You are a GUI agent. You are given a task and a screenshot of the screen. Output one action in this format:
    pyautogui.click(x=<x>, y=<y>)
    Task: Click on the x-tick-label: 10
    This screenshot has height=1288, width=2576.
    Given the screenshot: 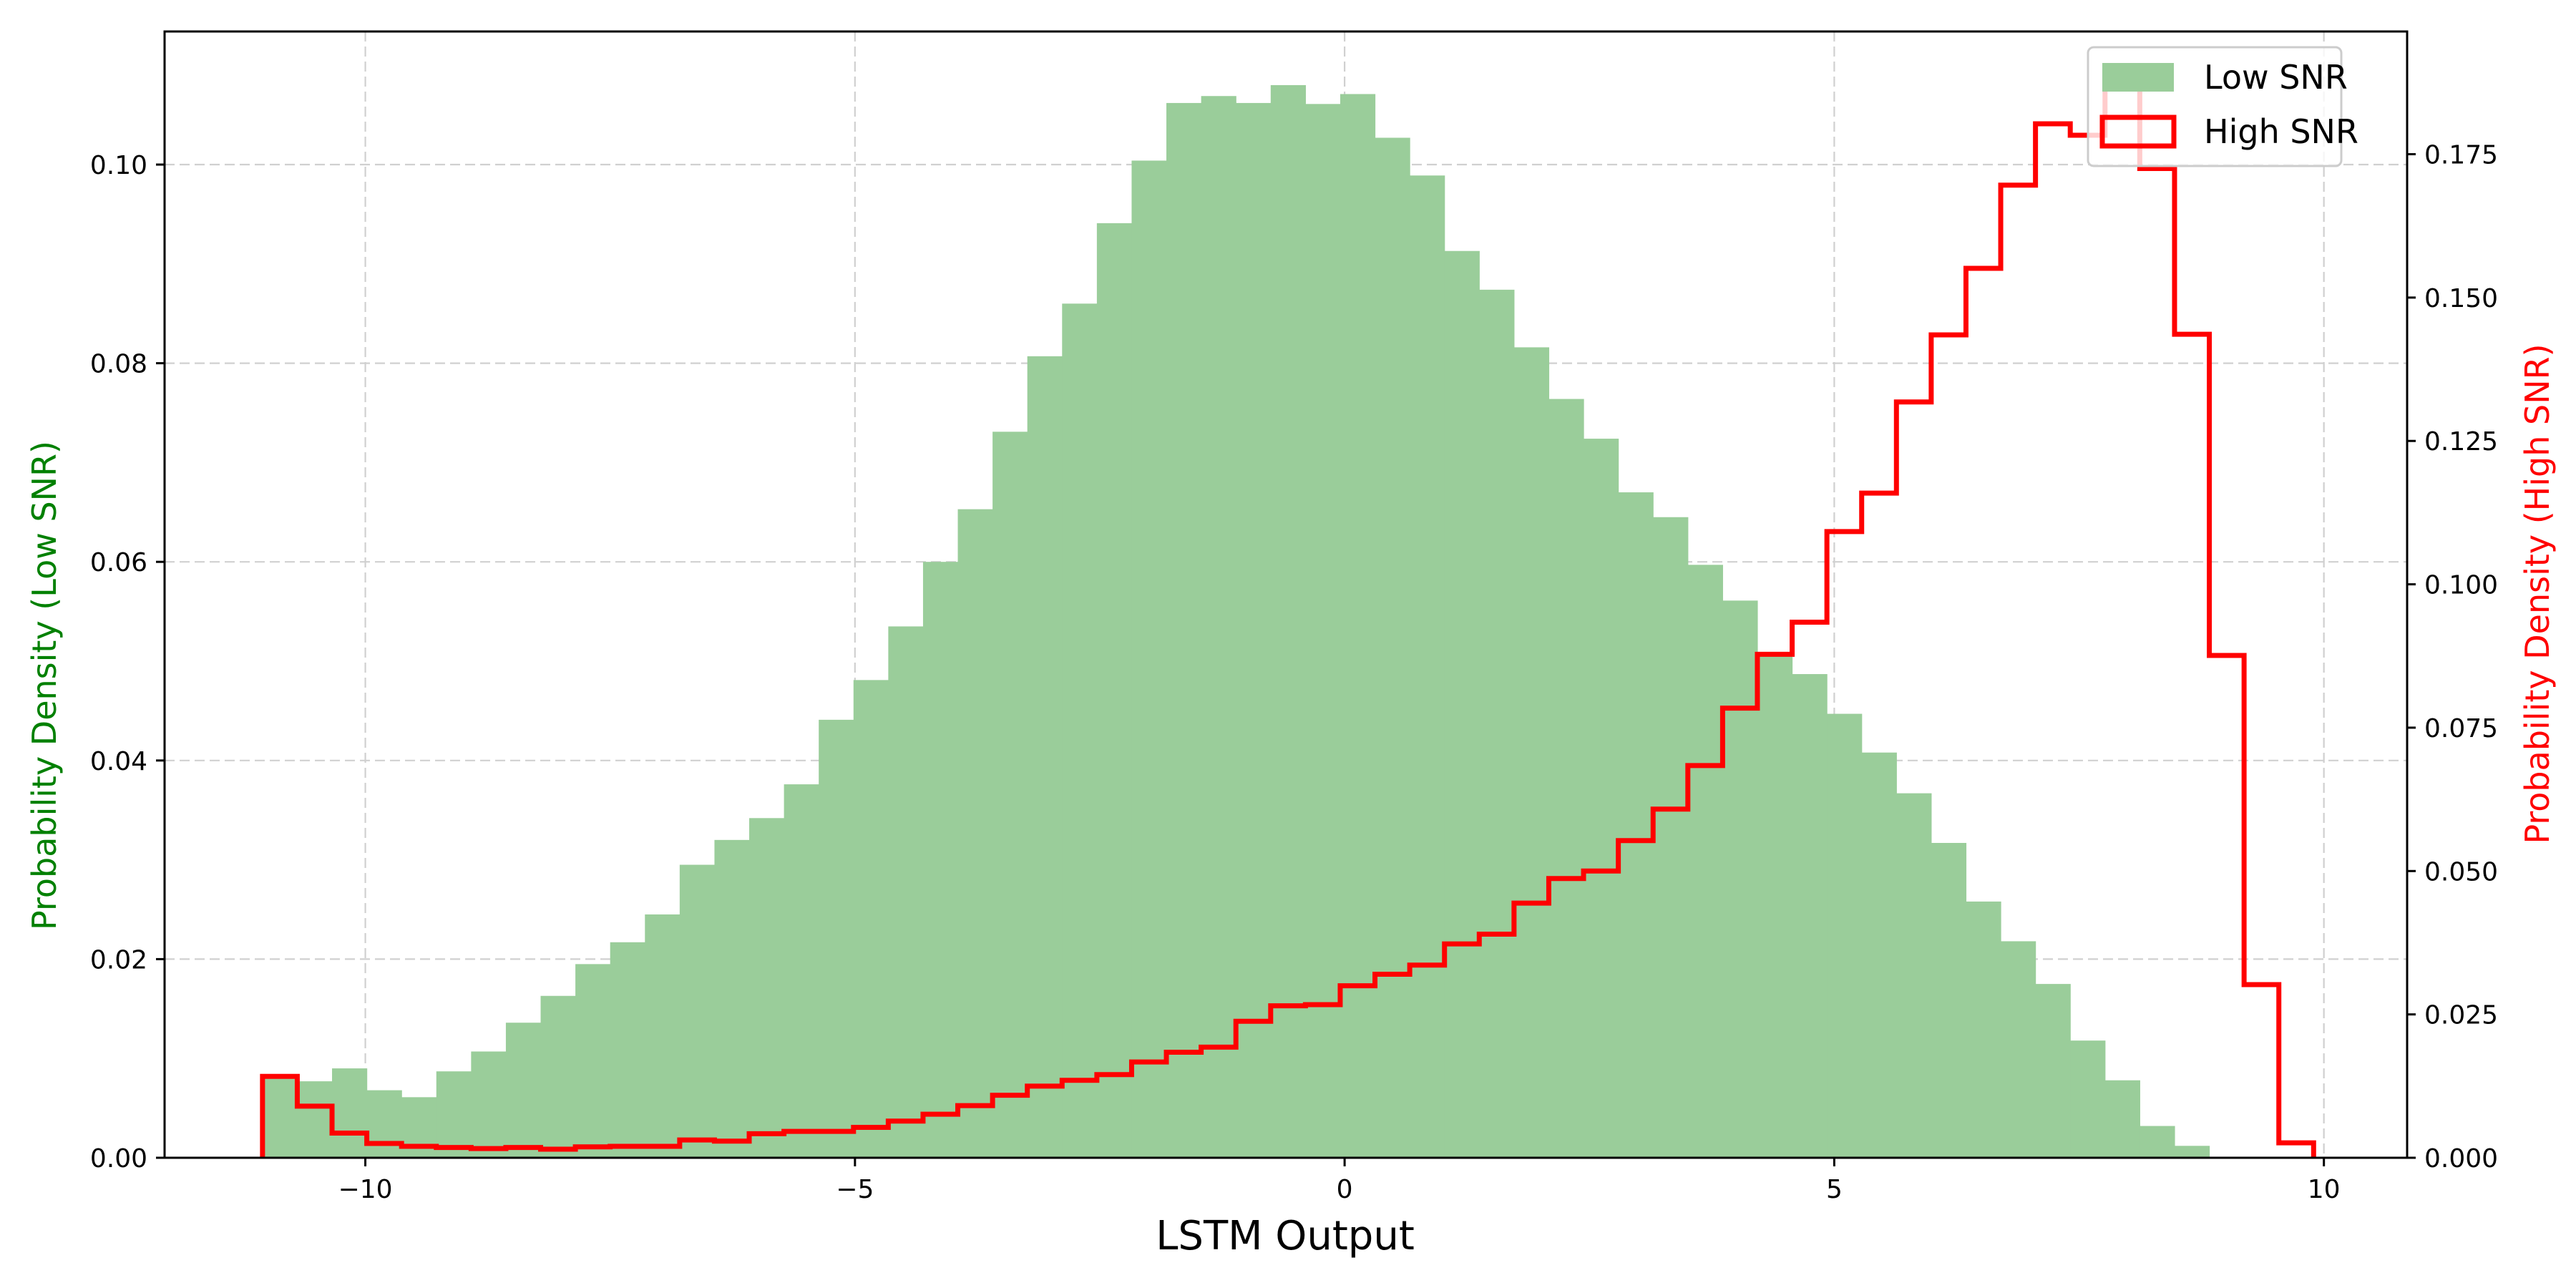 What is the action you would take?
    pyautogui.click(x=2324, y=1189)
    